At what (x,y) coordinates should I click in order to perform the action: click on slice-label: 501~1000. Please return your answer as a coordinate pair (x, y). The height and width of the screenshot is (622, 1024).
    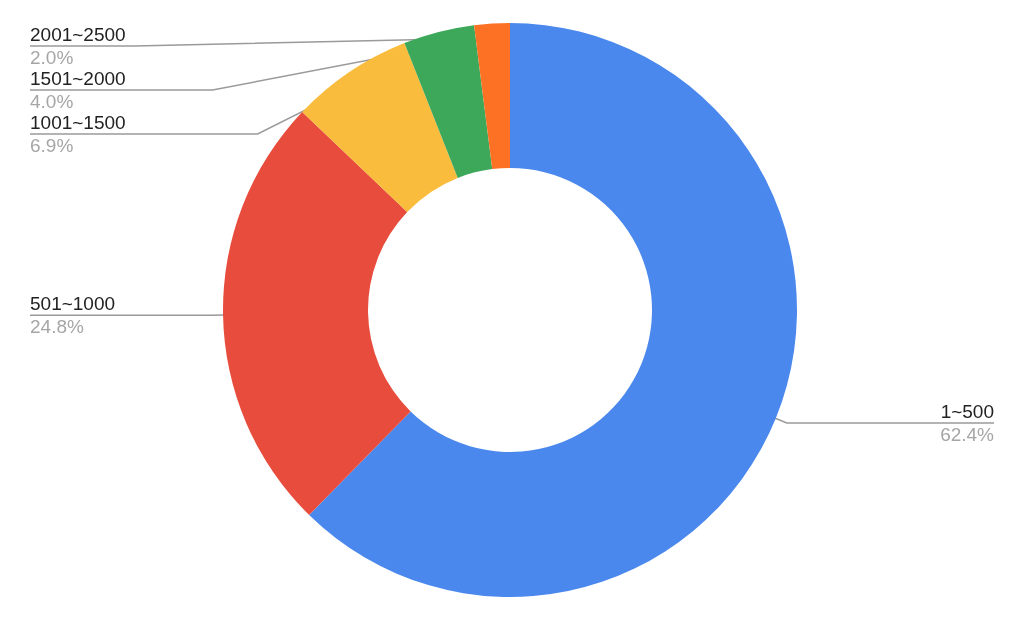
    Looking at the image, I should click on (73, 304).